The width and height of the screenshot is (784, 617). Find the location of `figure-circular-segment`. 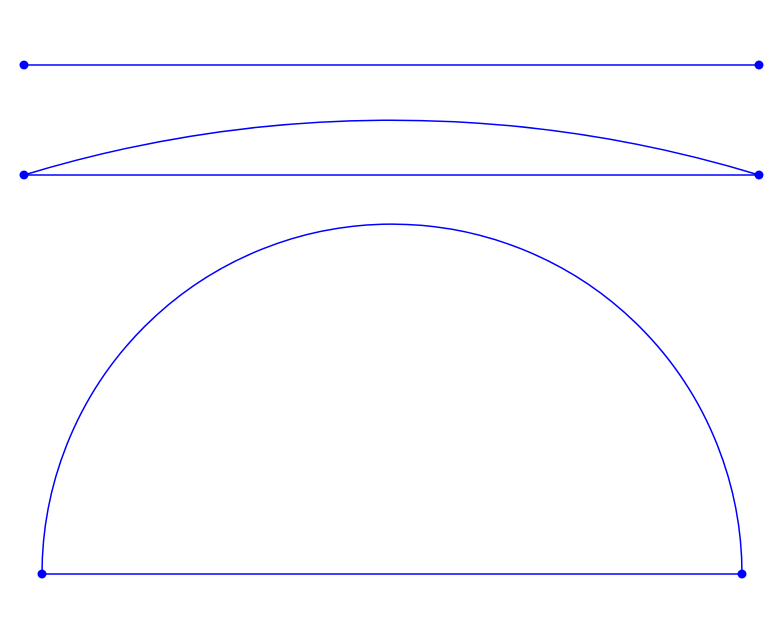

figure-circular-segment is located at coordinates (391, 149).